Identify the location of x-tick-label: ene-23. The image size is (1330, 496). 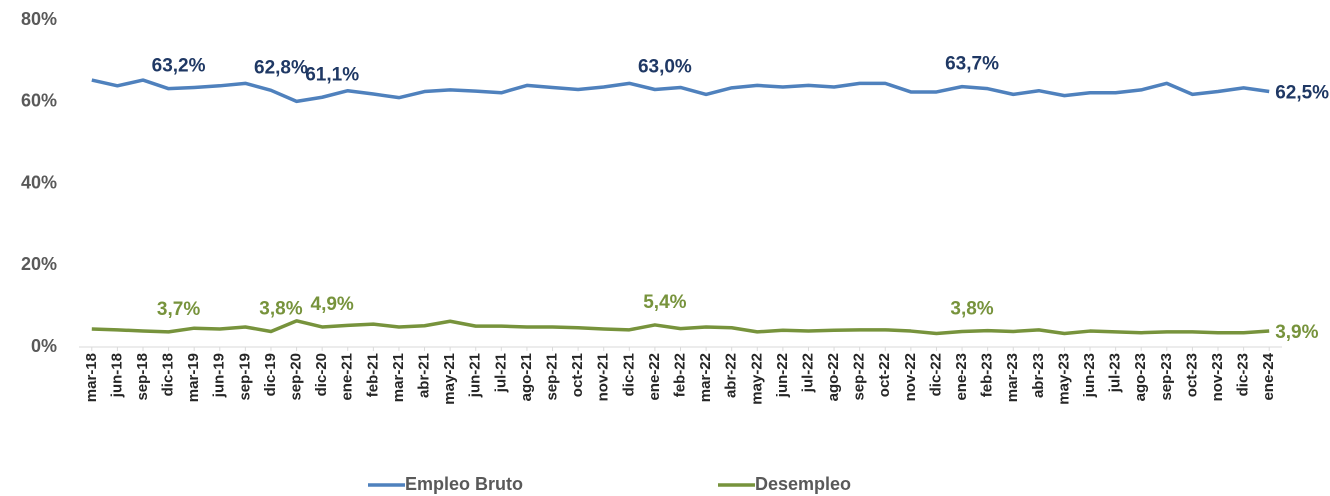
(961, 377).